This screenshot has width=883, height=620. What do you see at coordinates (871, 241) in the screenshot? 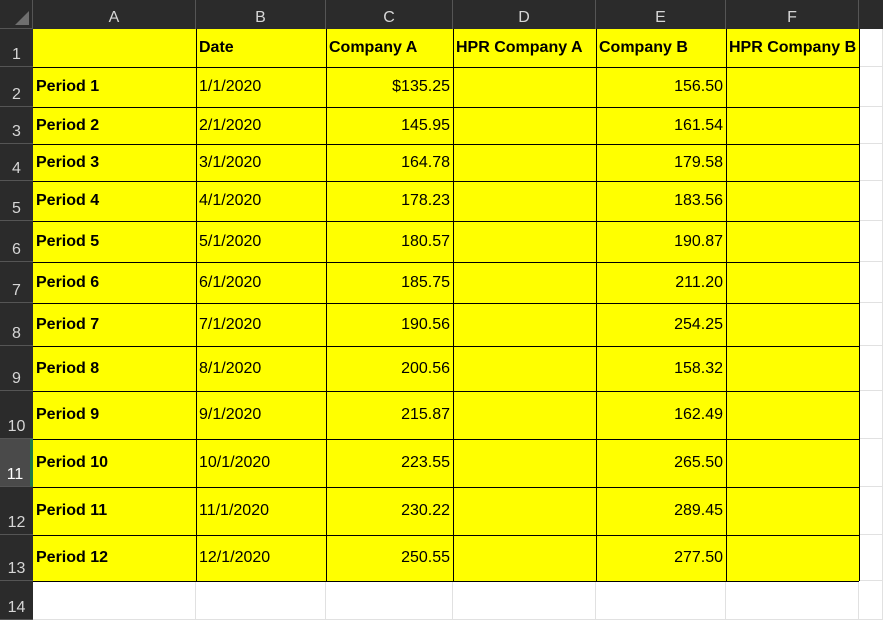
I see `cell-g6` at bounding box center [871, 241].